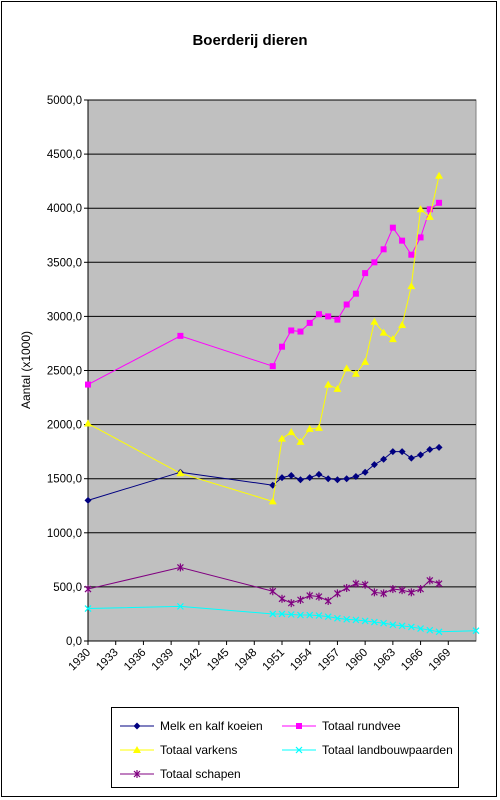  I want to click on y-tick-label: 3500,0, so click(64, 263).